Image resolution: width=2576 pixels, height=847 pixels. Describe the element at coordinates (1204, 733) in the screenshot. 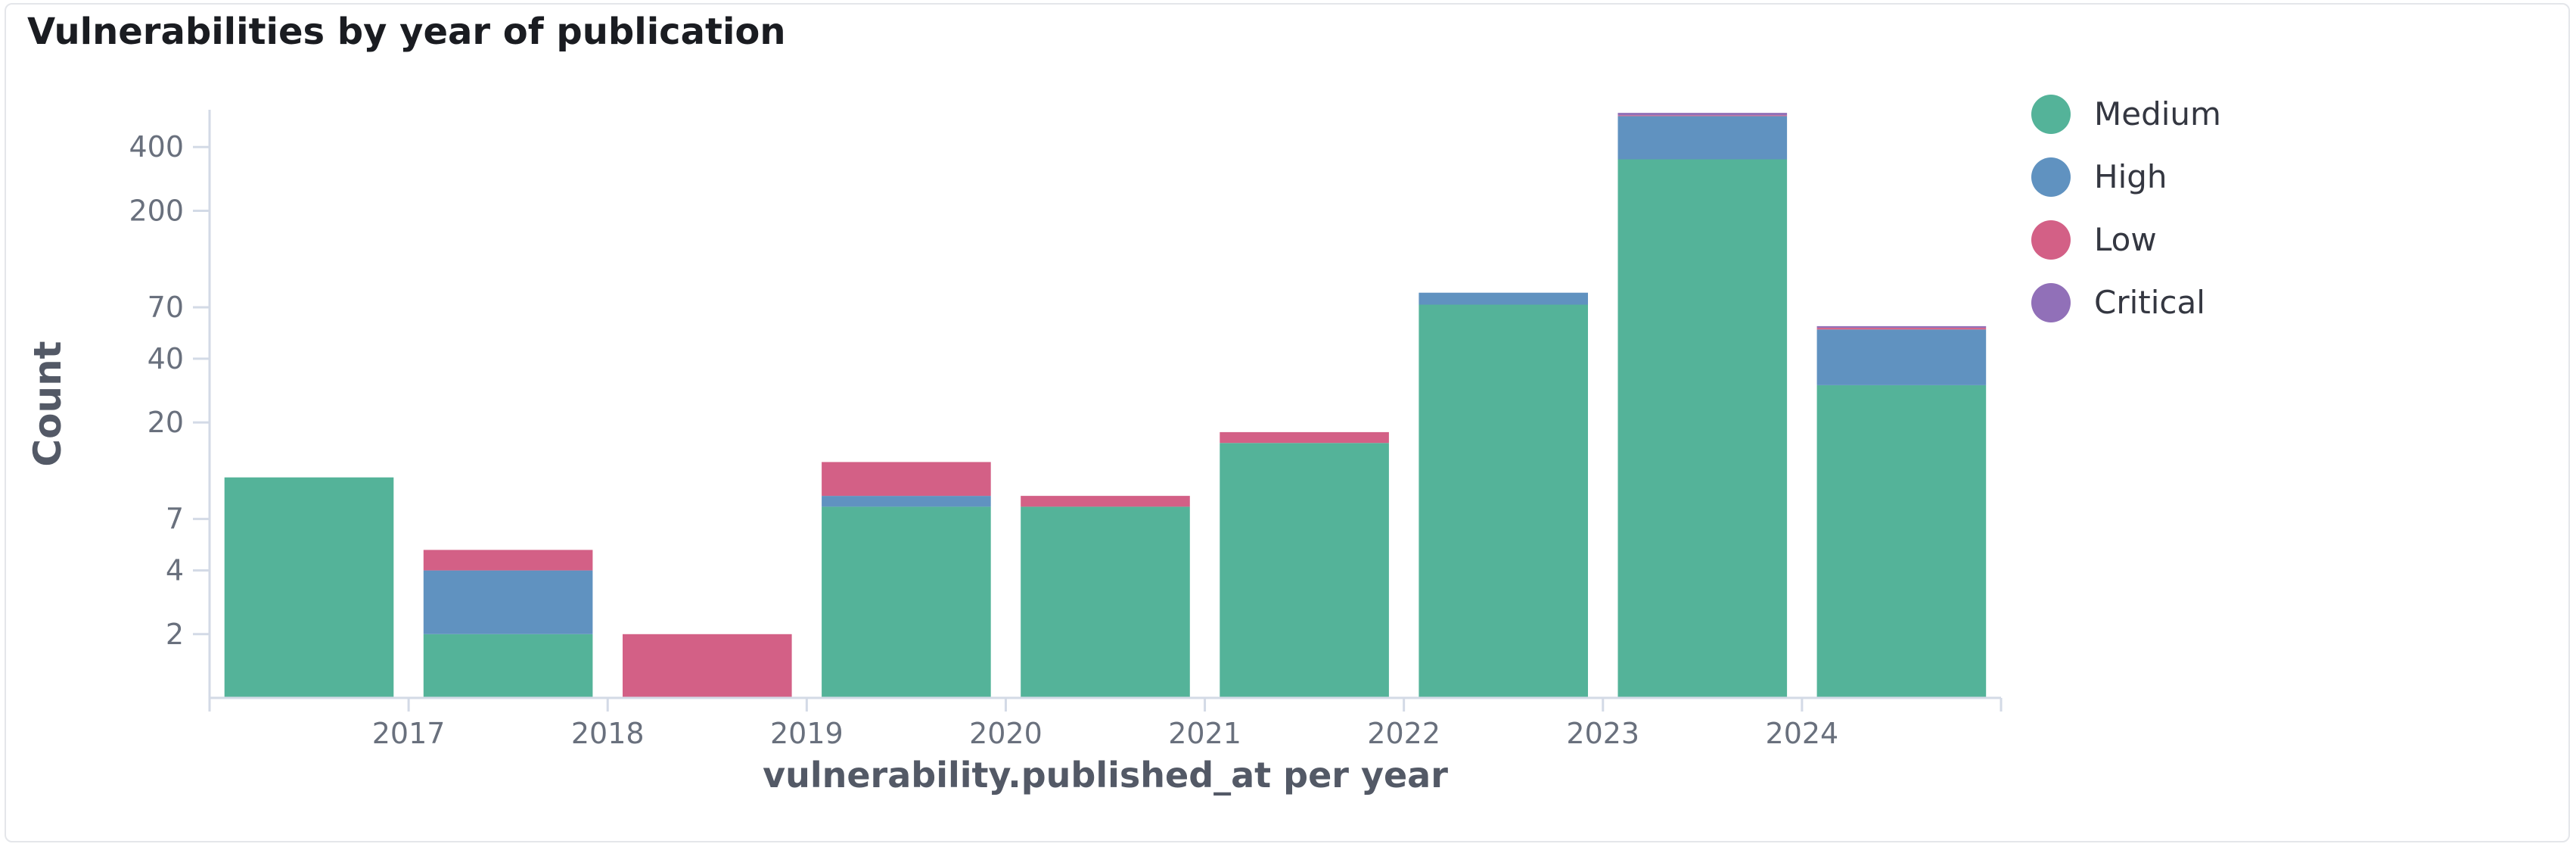

I see `x-tick-label: 2021` at that location.